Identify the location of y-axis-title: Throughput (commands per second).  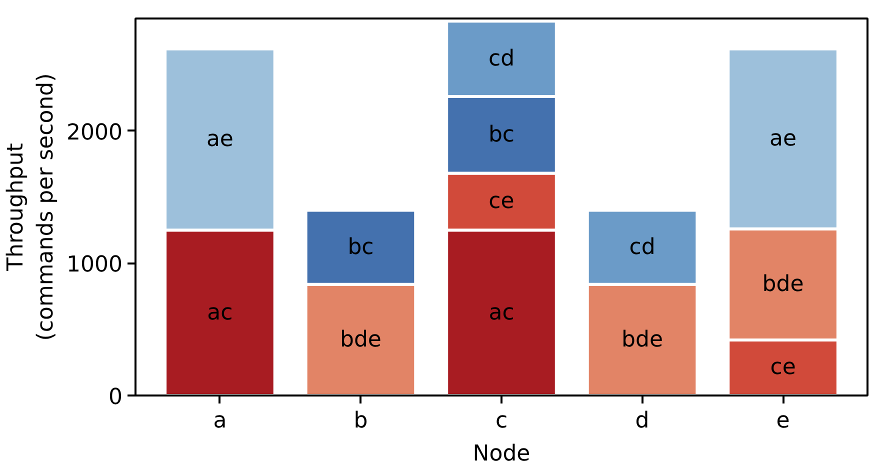
(31, 207).